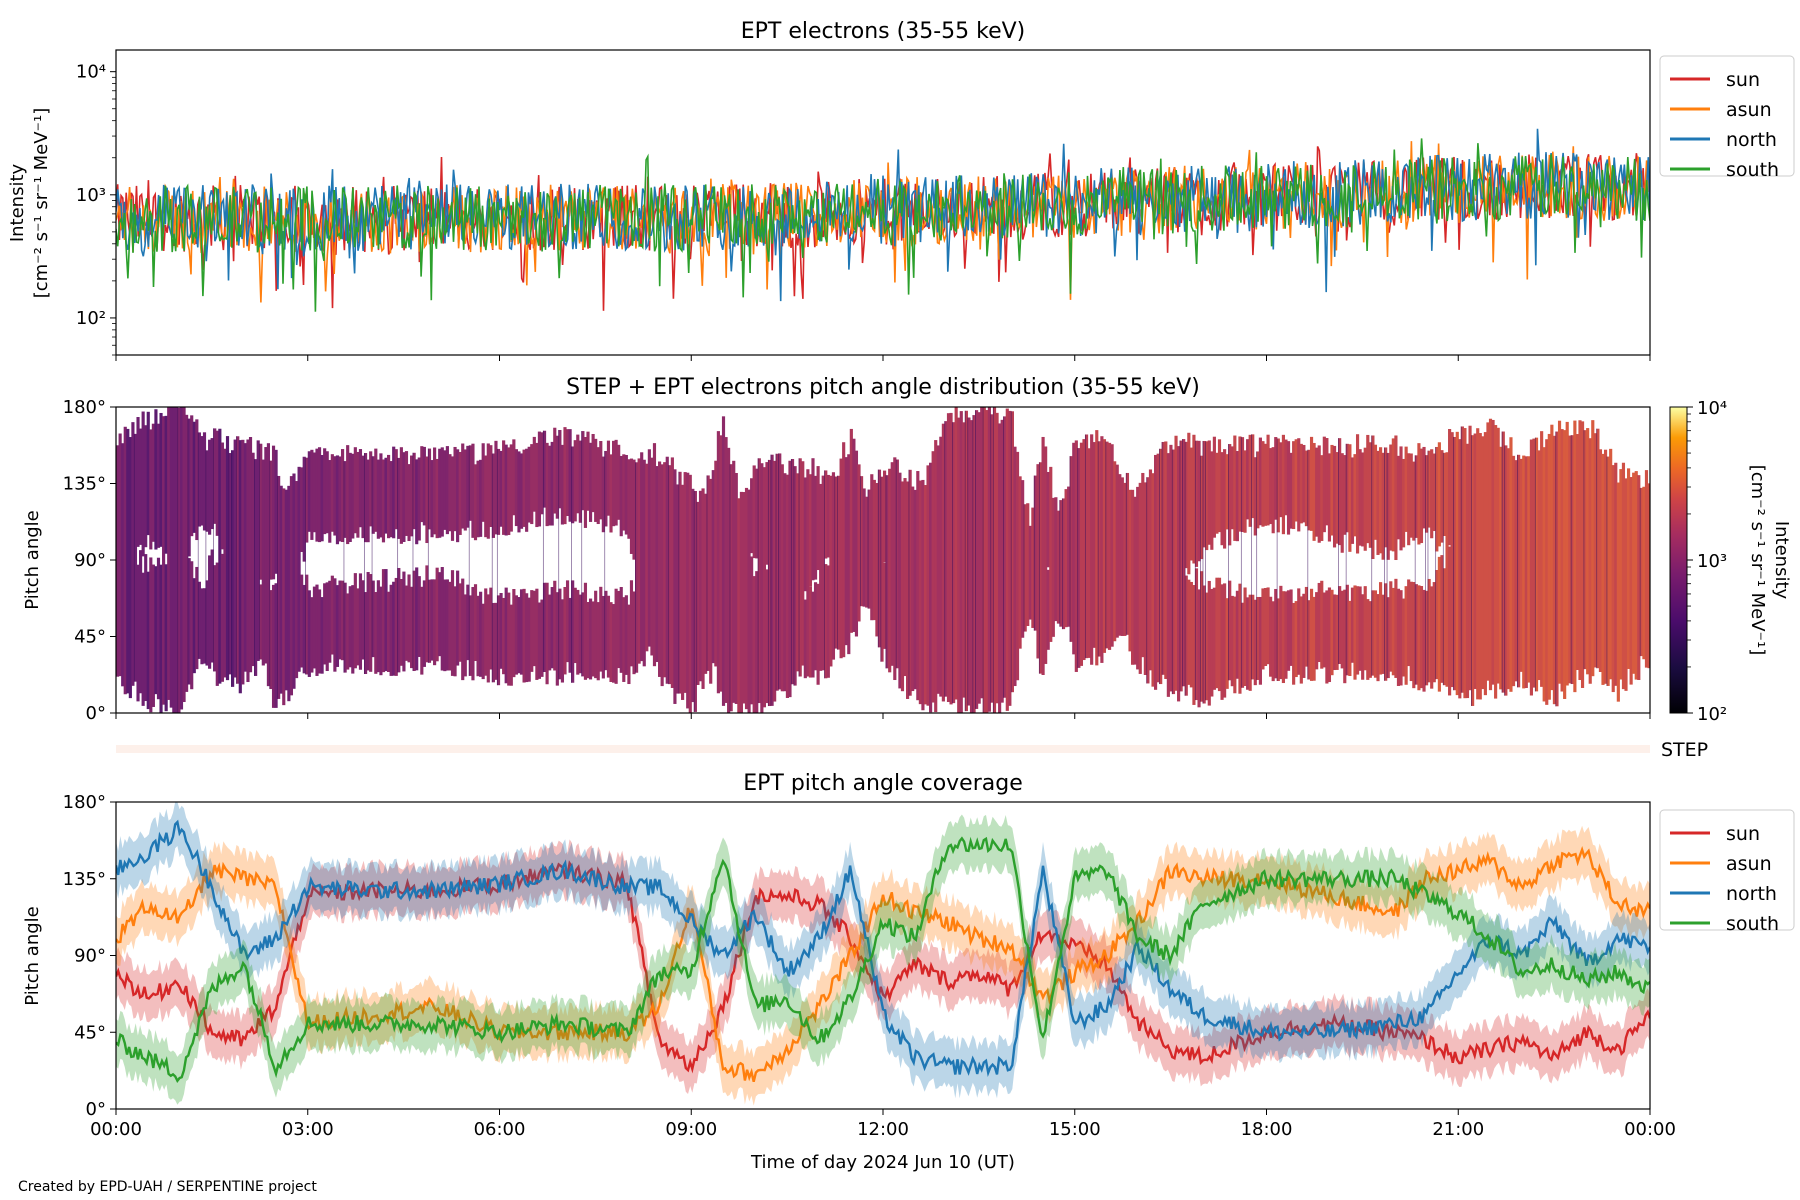  What do you see at coordinates (96, 713) in the screenshot?
I see `y-tick-label: 0°` at bounding box center [96, 713].